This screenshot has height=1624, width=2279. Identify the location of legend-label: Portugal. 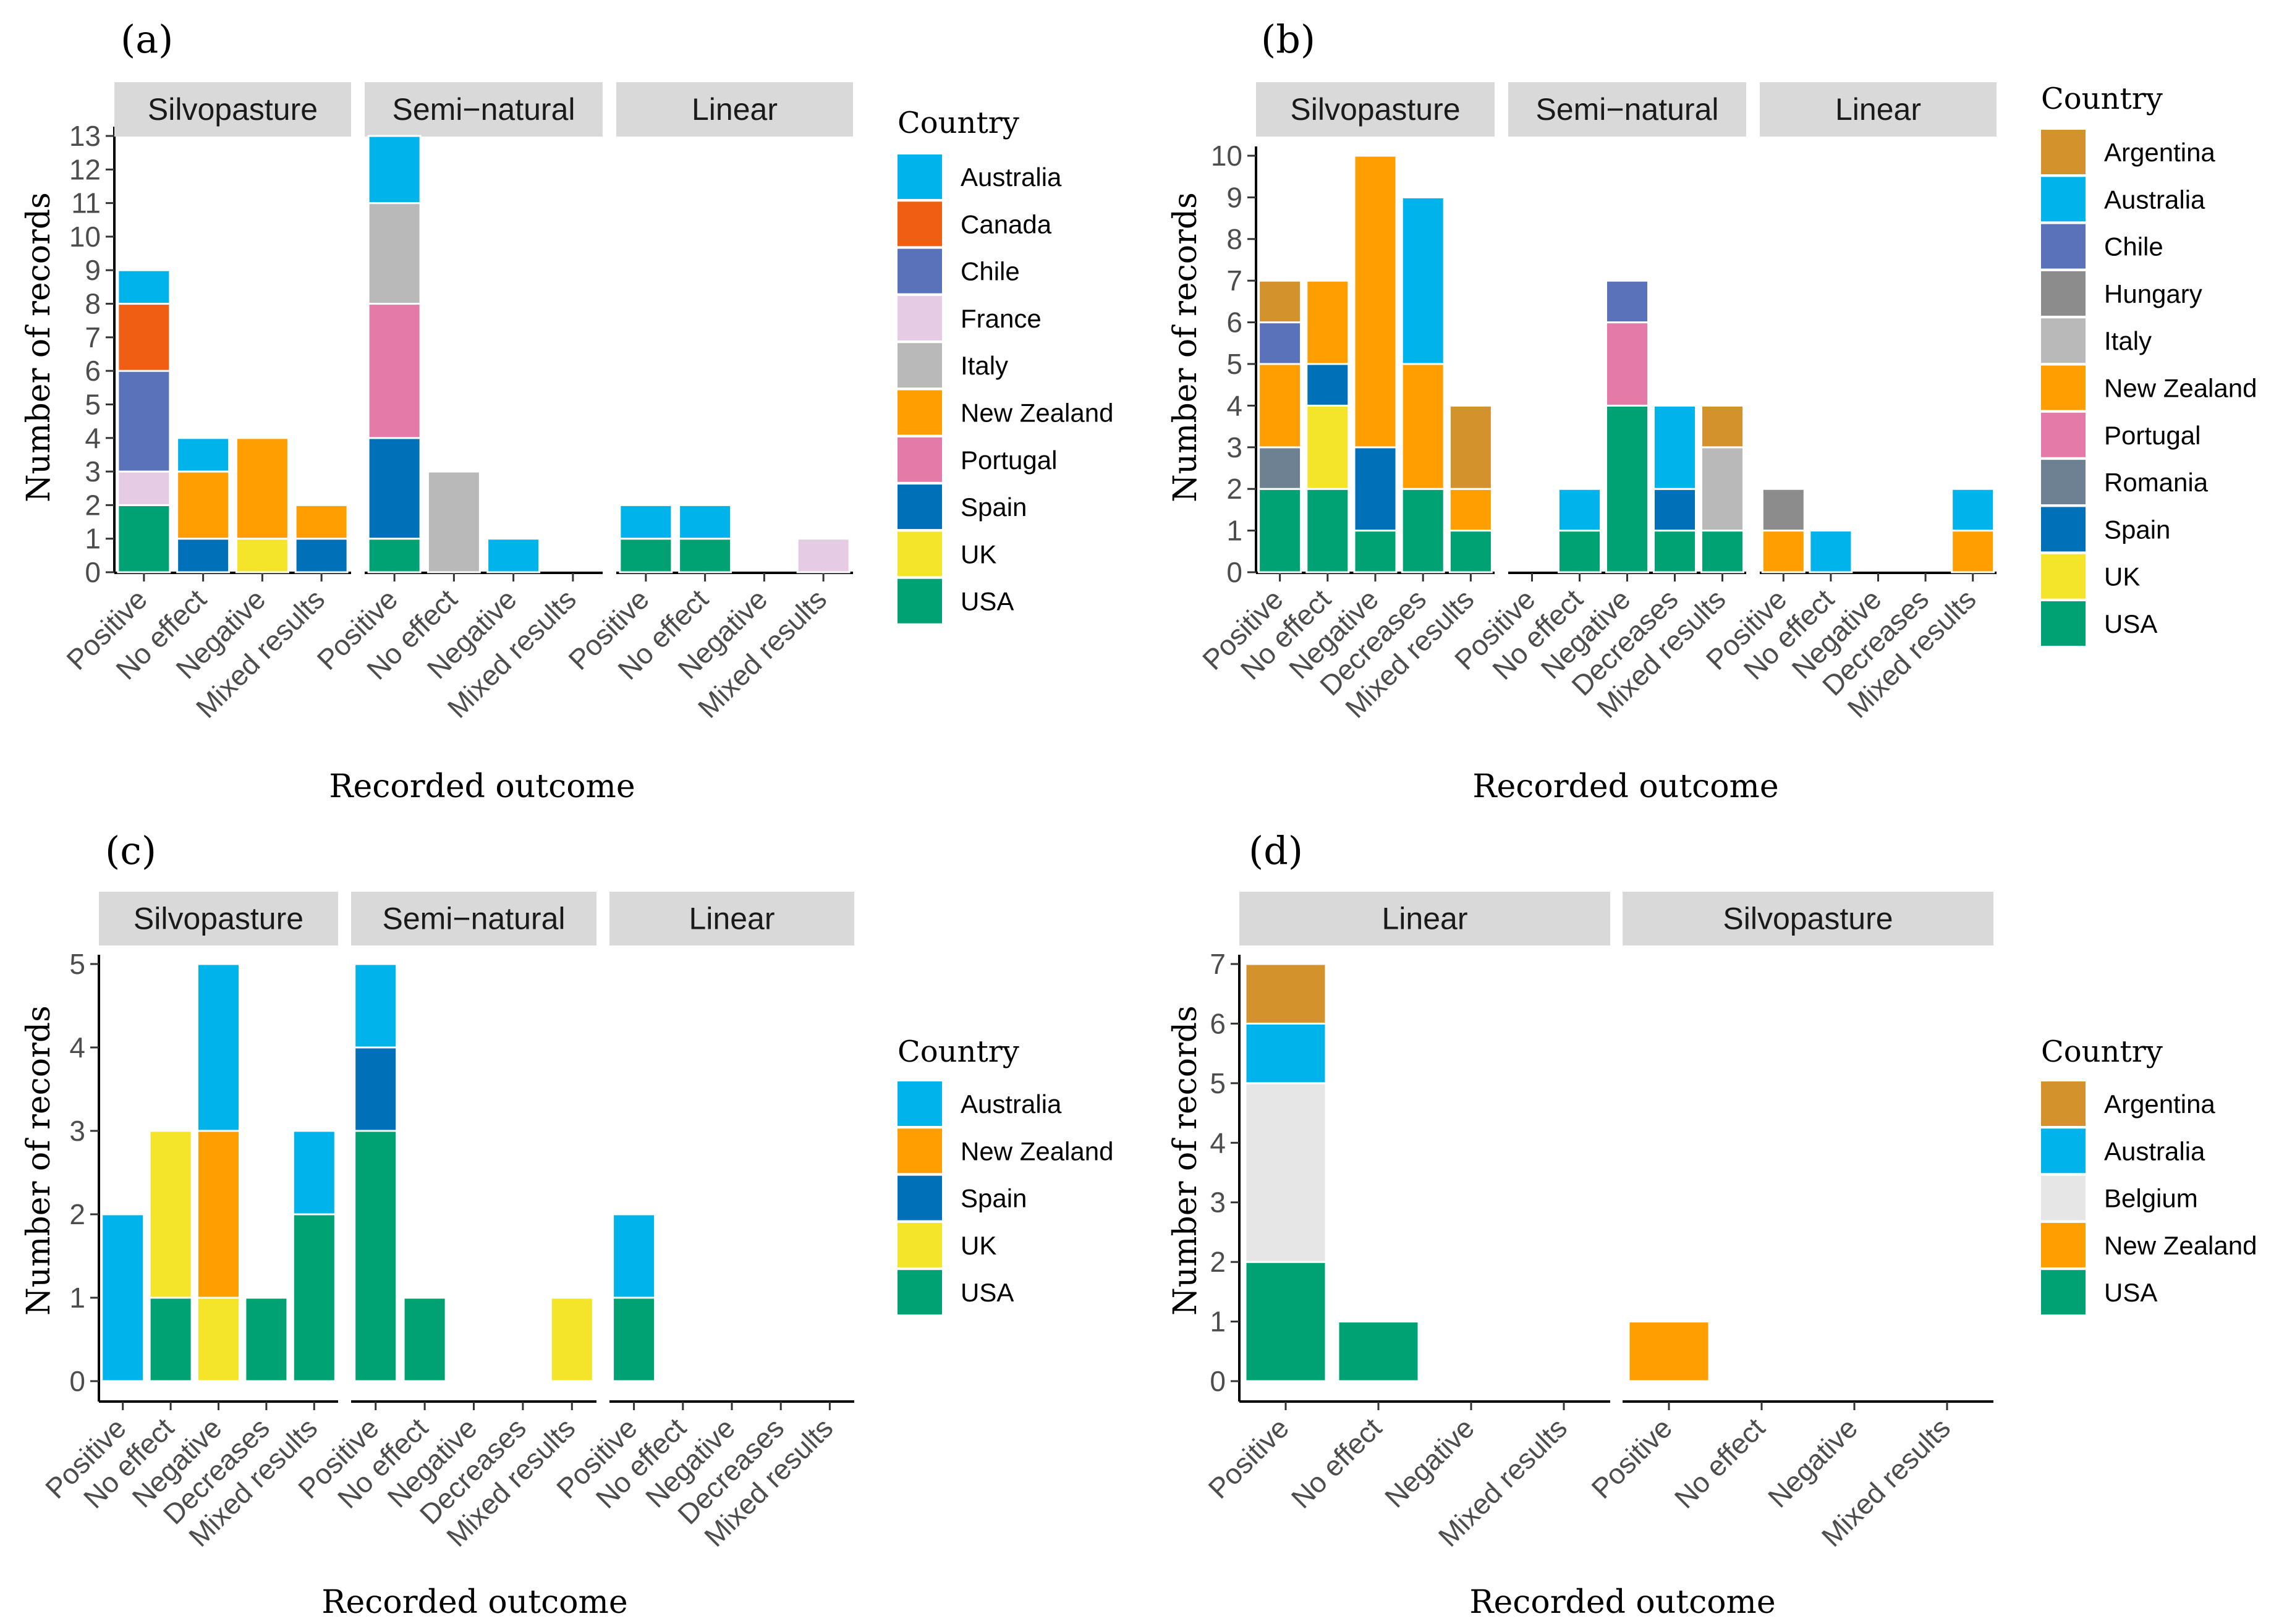
(2152, 435).